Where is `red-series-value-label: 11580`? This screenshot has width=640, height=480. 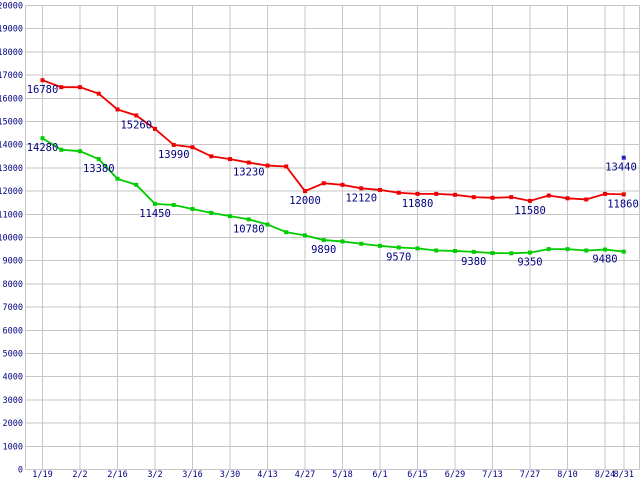 red-series-value-label: 11580 is located at coordinates (530, 211).